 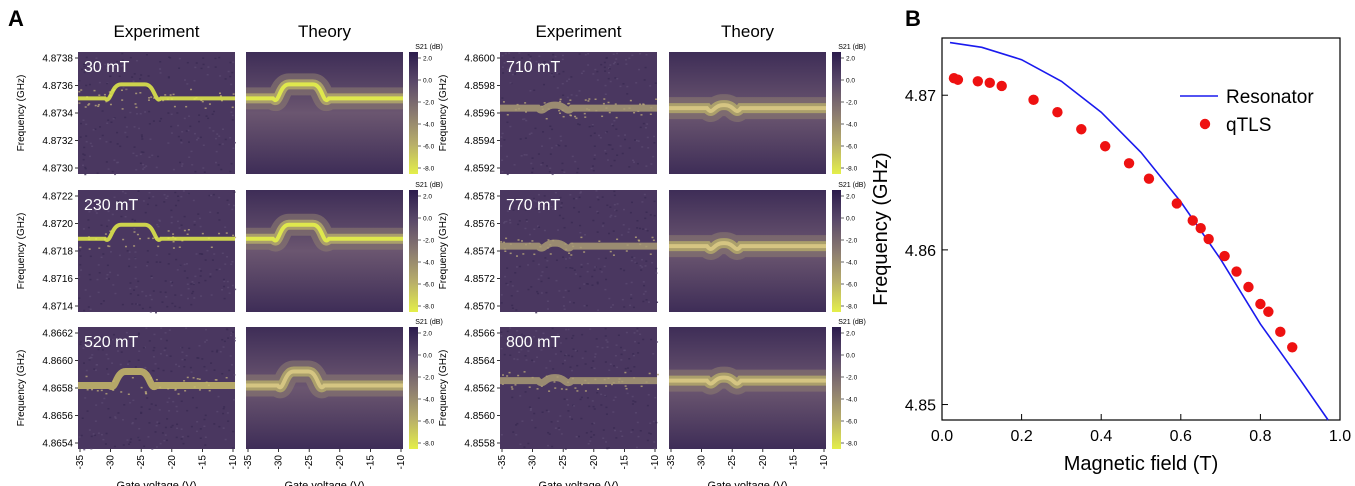 What do you see at coordinates (156, 251) in the screenshot?
I see `experiment-background` at bounding box center [156, 251].